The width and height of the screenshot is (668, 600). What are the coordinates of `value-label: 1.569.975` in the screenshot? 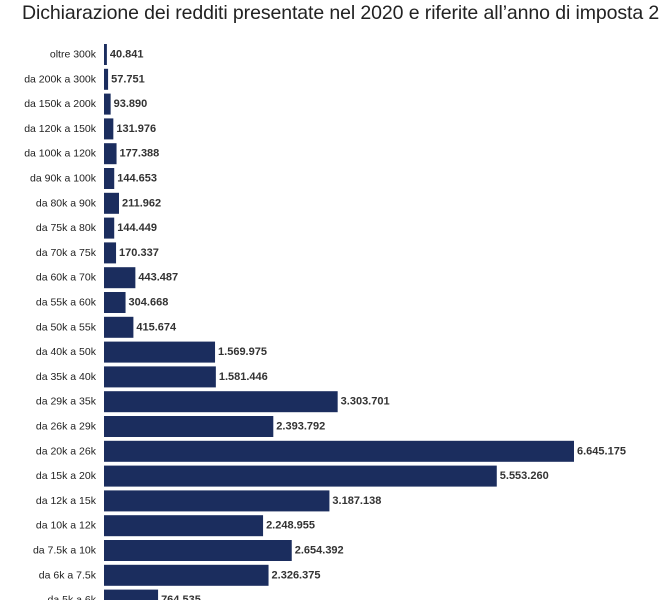 It's located at (242, 352).